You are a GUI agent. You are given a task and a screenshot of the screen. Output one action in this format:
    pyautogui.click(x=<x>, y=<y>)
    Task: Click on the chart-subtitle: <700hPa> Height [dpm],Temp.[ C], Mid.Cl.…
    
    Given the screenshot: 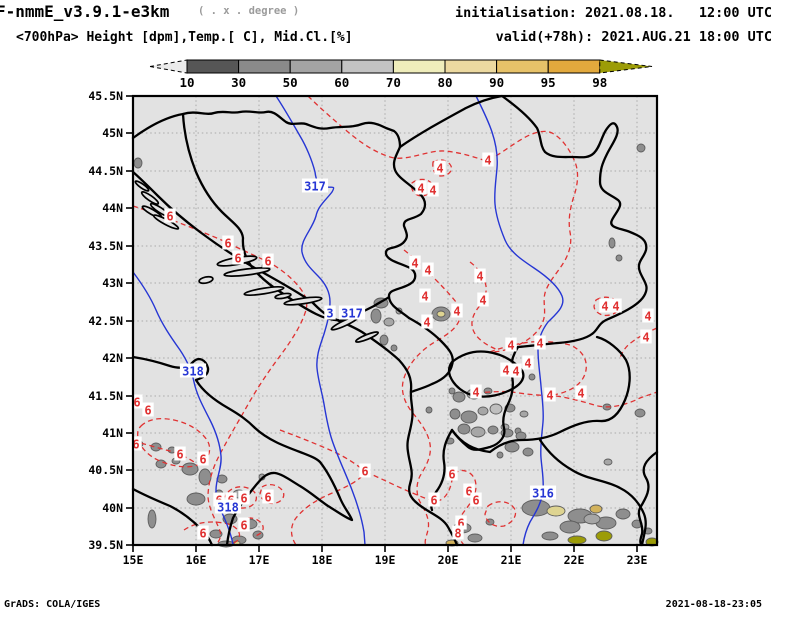 What is the action you would take?
    pyautogui.click(x=184, y=37)
    